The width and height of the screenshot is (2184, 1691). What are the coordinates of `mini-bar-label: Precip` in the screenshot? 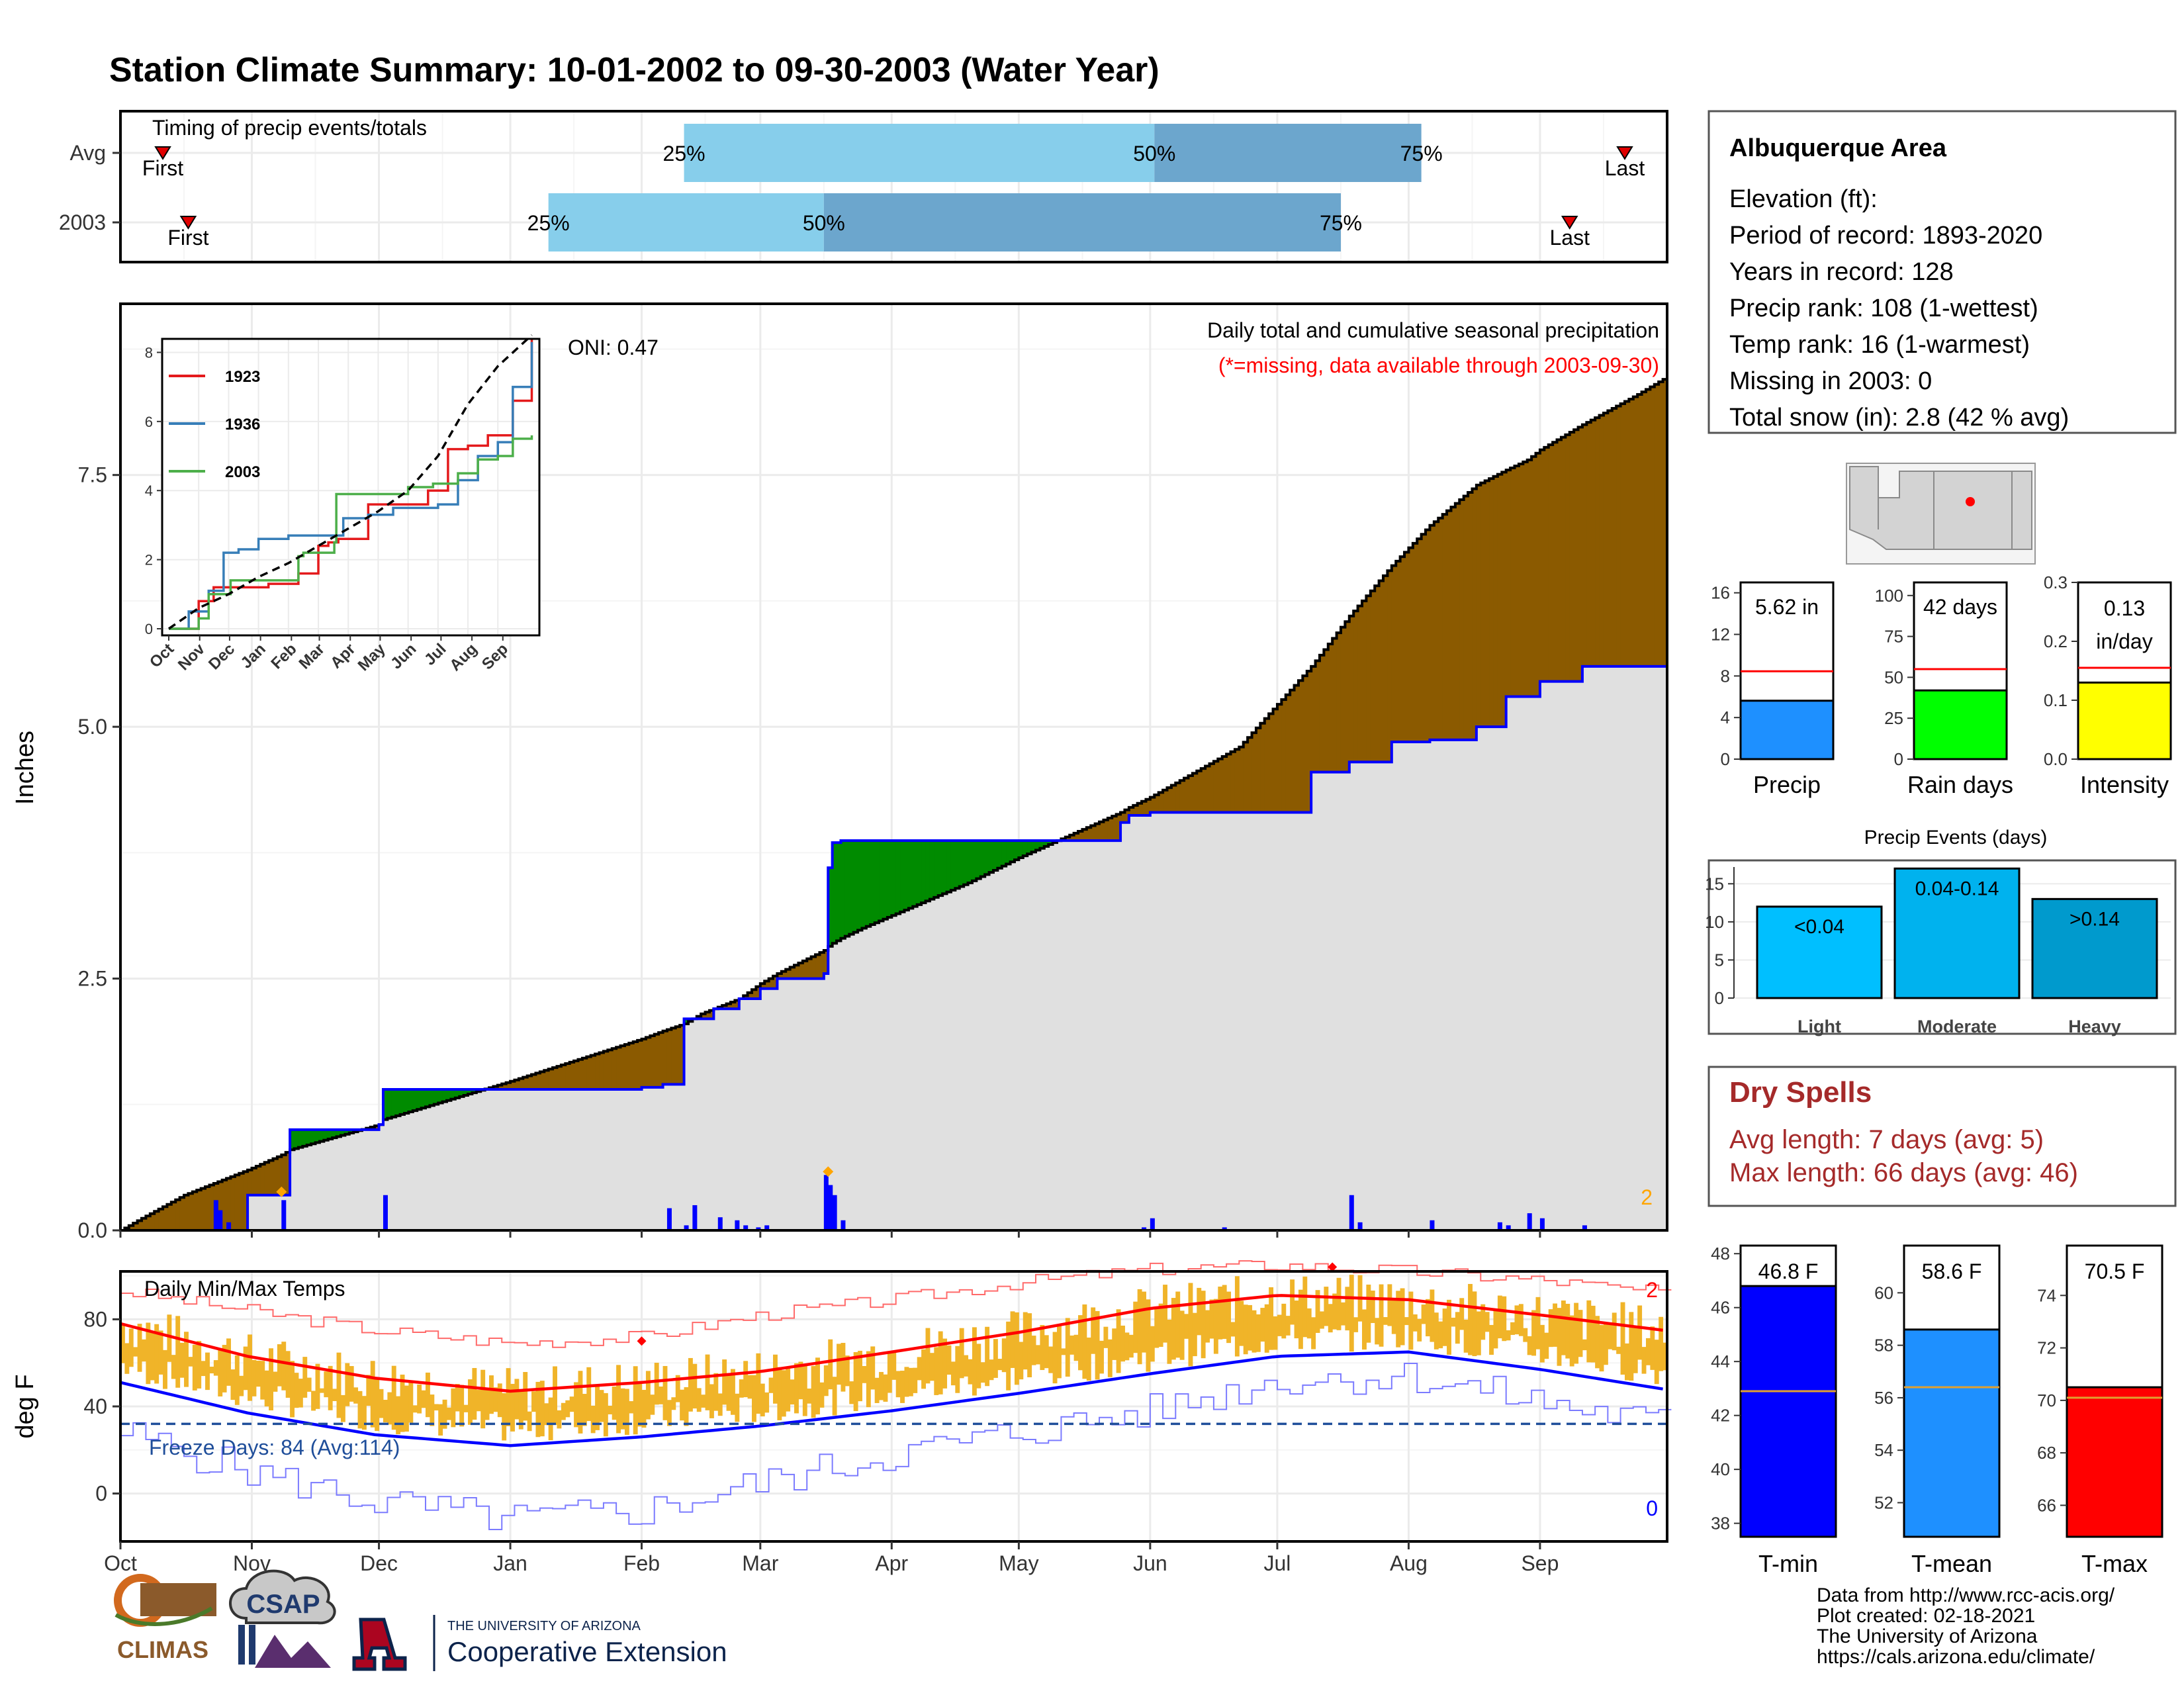 It's located at (1787, 785).